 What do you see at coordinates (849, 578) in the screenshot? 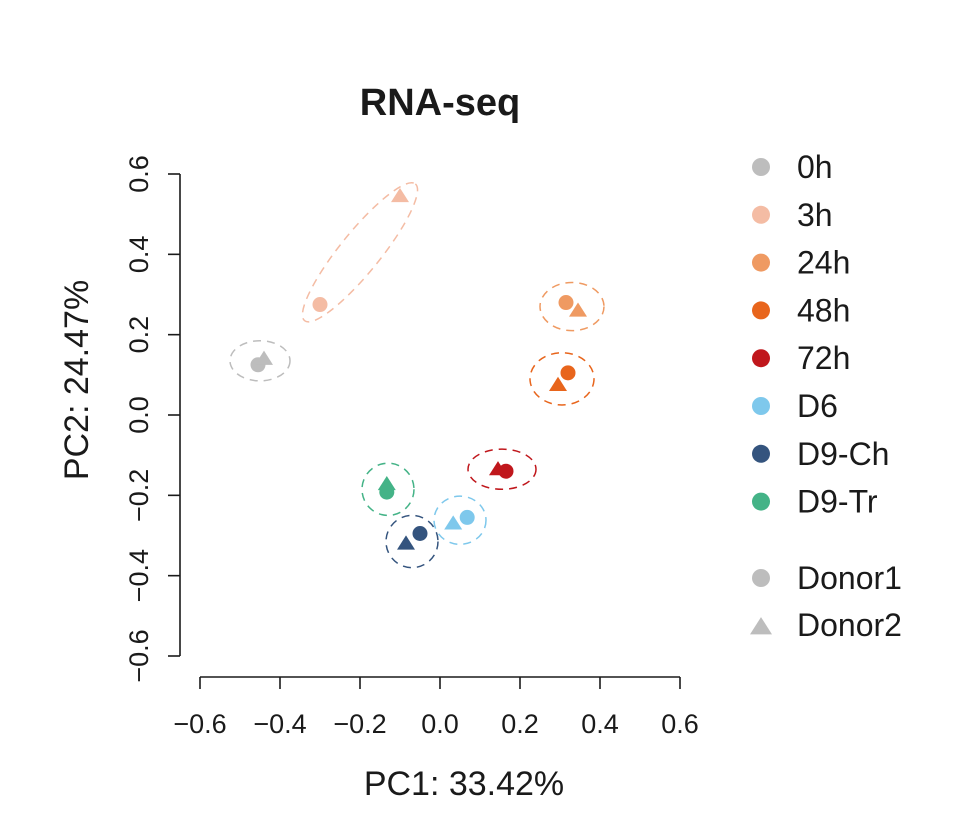
I see `legend-label: Donor1` at bounding box center [849, 578].